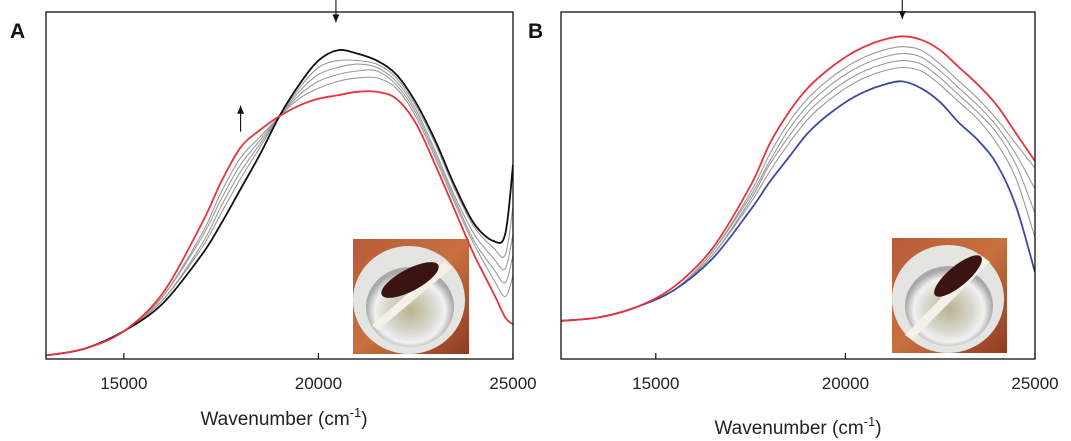 The image size is (1071, 441). Describe the element at coordinates (17, 31) in the screenshot. I see `panel-label-a: A` at that location.